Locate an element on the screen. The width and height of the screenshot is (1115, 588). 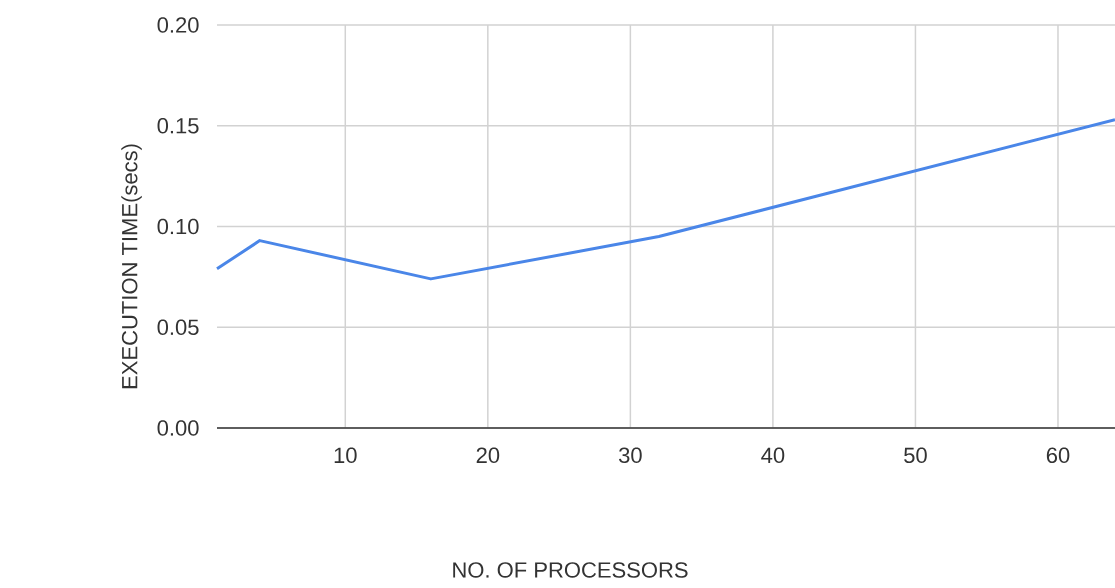
x-tick-label: 10 is located at coordinates (345, 455).